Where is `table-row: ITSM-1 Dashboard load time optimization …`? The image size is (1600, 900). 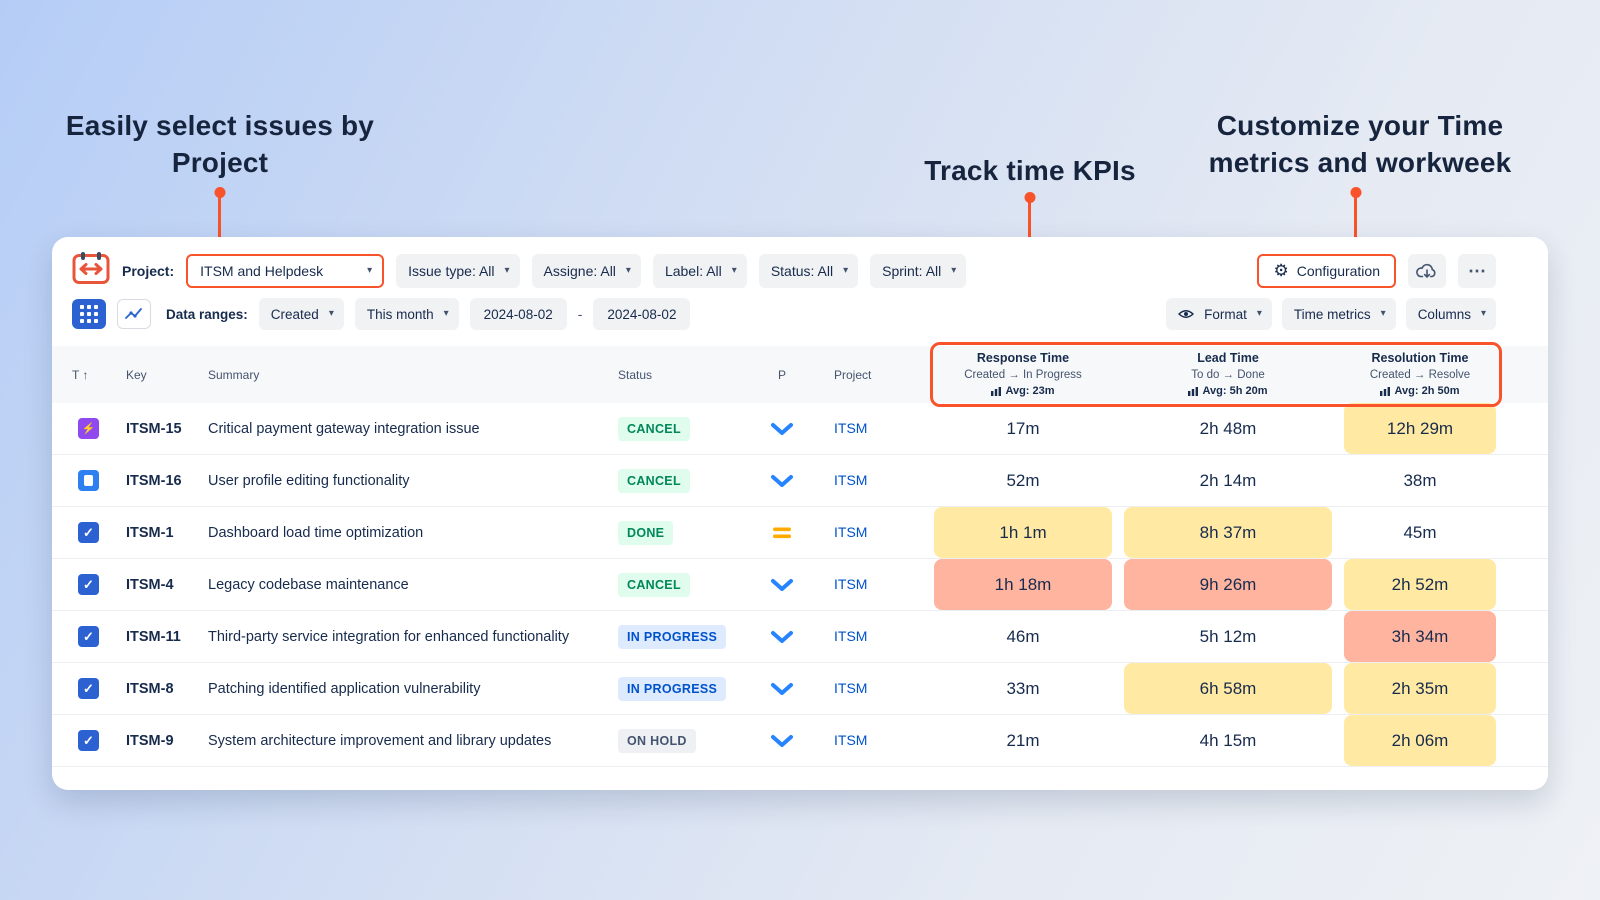 table-row: ITSM-1 Dashboard load time optimization … is located at coordinates (800, 533).